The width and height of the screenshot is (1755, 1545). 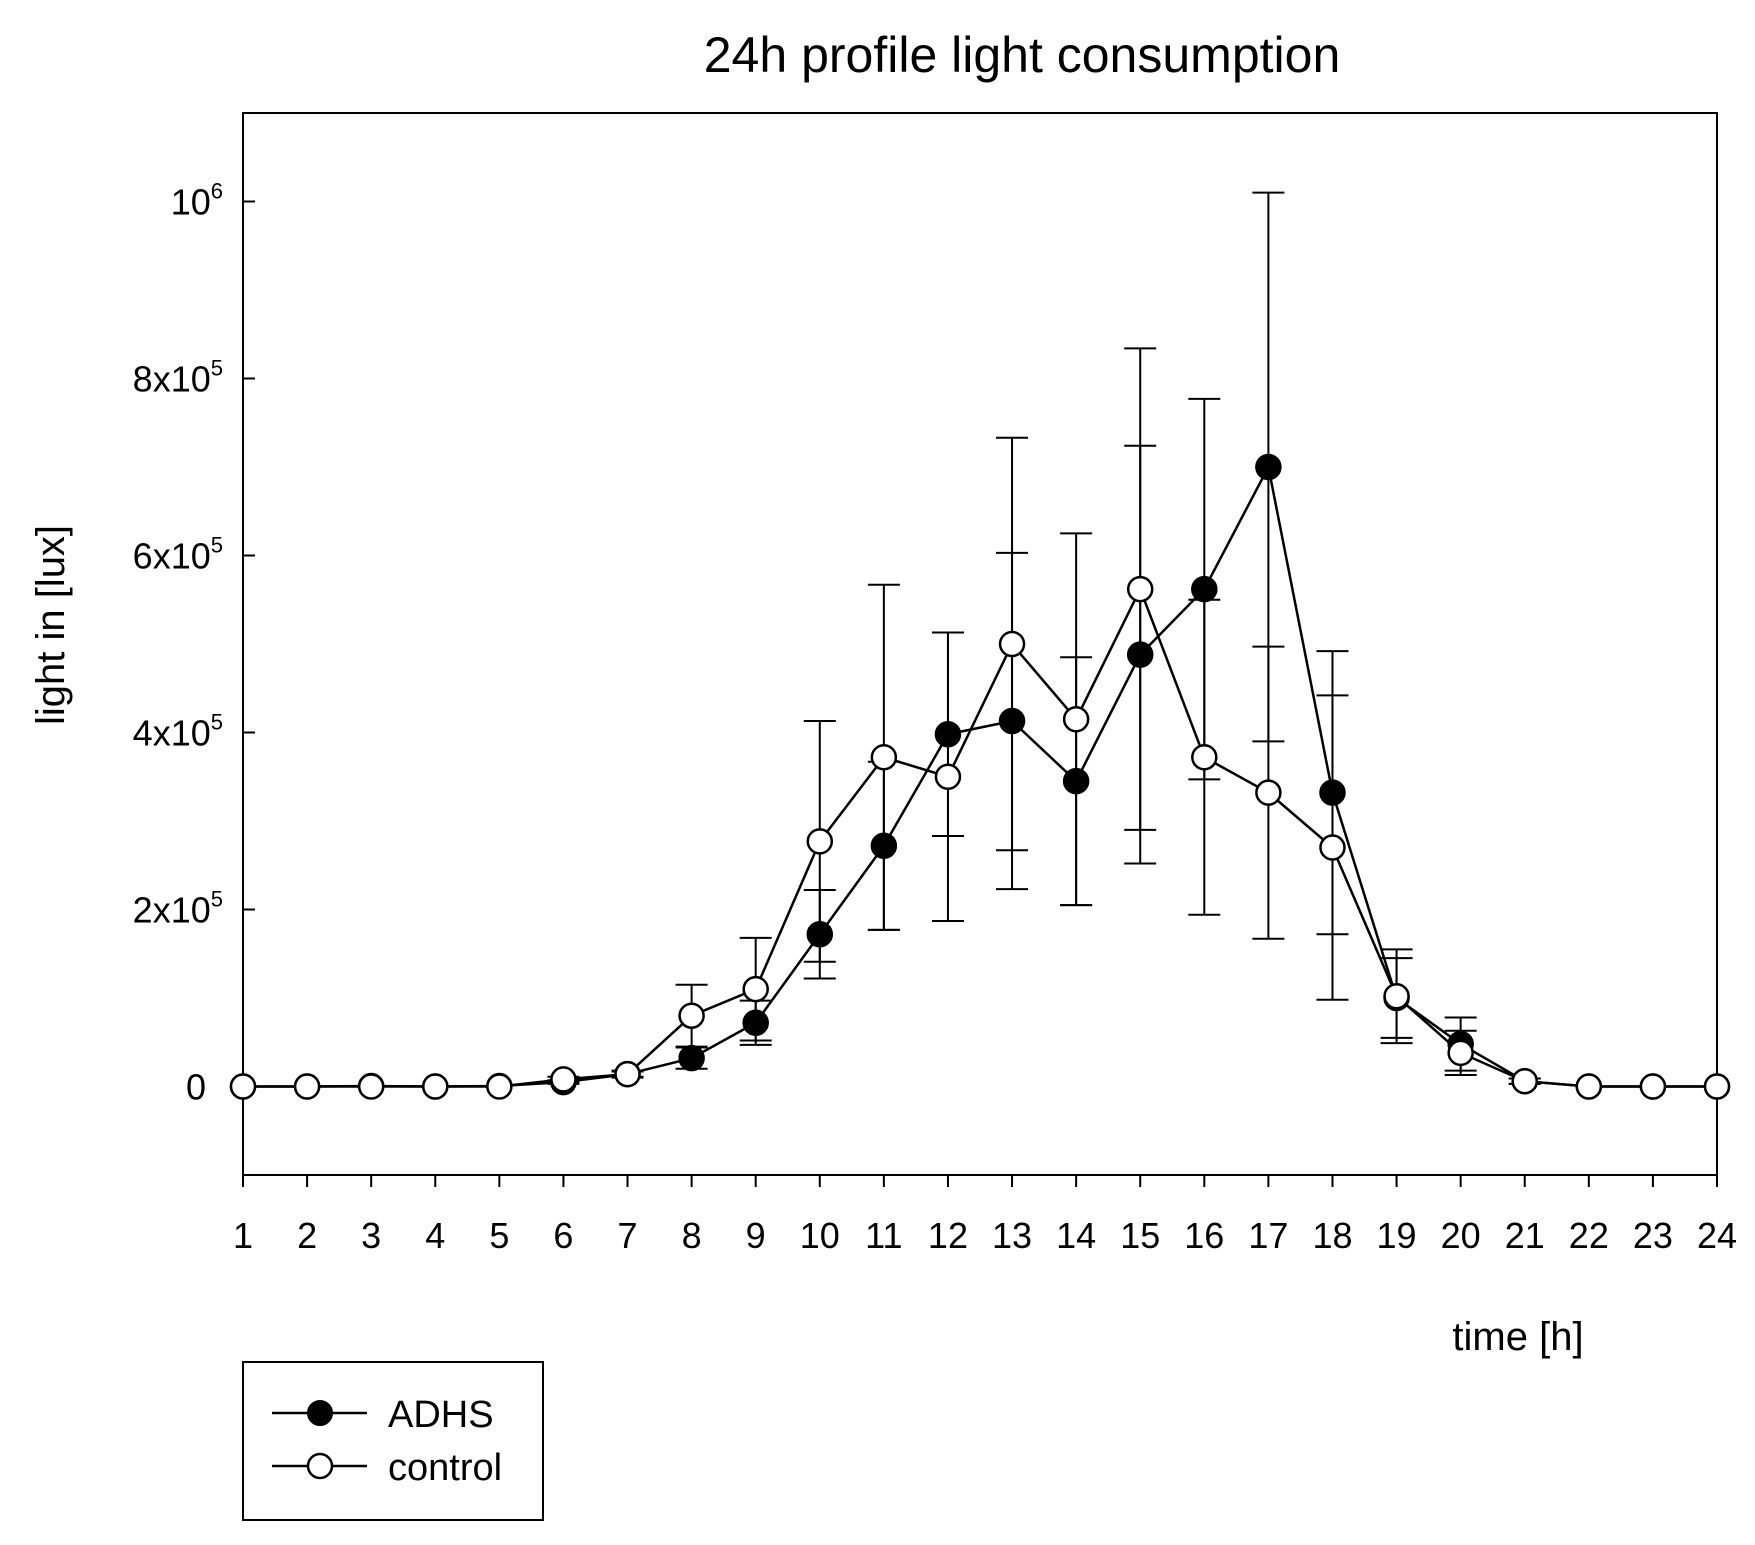 What do you see at coordinates (307, 1235) in the screenshot?
I see `x-tick-label: 2` at bounding box center [307, 1235].